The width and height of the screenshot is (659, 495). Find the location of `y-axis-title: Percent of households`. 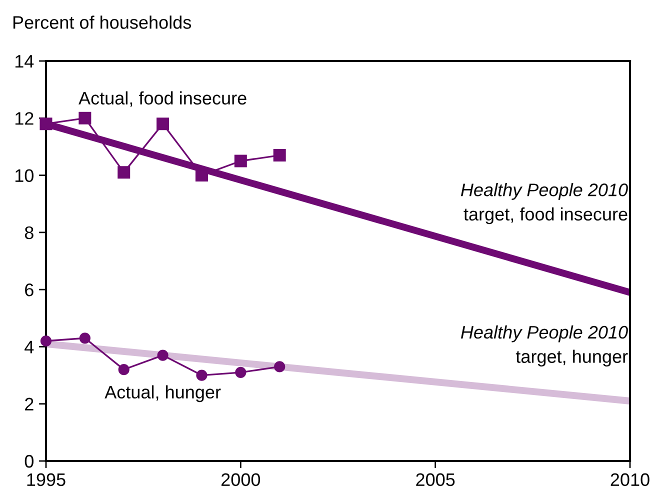

y-axis-title: Percent of households is located at coordinates (102, 22).